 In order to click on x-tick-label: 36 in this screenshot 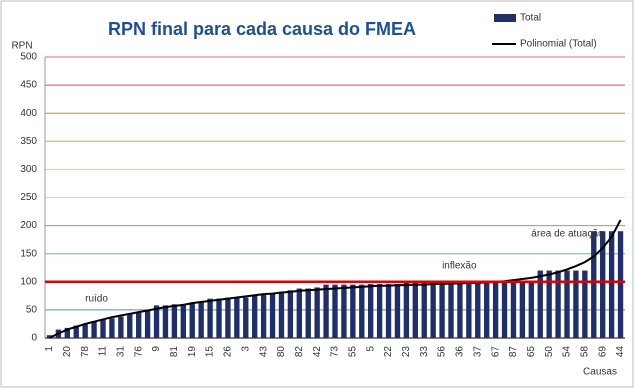, I will do `click(460, 352)`.